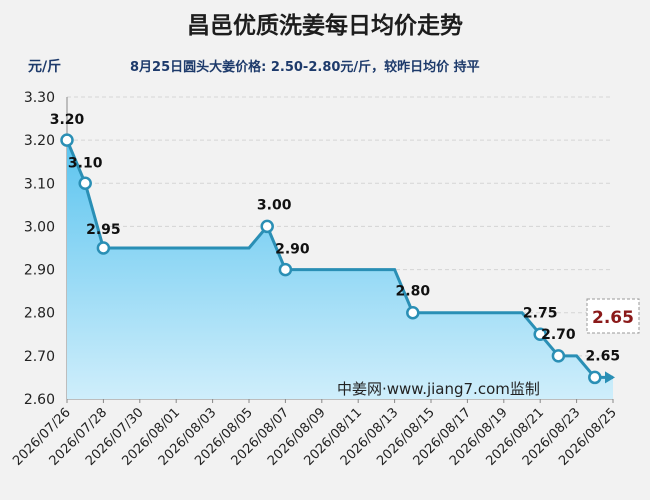 The image size is (650, 500). I want to click on y-tick-label: 3.00, so click(39, 227).